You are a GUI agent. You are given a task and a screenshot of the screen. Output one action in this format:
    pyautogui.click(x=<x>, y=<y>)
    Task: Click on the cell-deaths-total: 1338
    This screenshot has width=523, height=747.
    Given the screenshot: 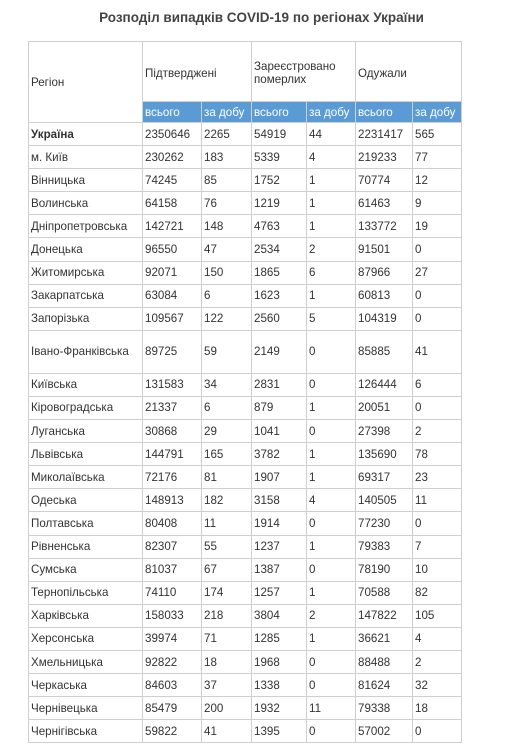 What is the action you would take?
    pyautogui.click(x=279, y=685)
    